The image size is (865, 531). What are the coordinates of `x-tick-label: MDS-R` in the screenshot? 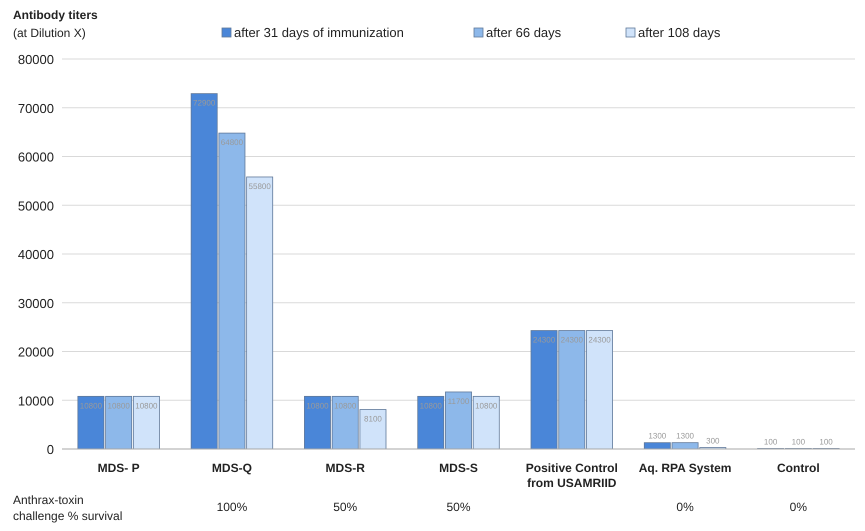 It's located at (346, 468).